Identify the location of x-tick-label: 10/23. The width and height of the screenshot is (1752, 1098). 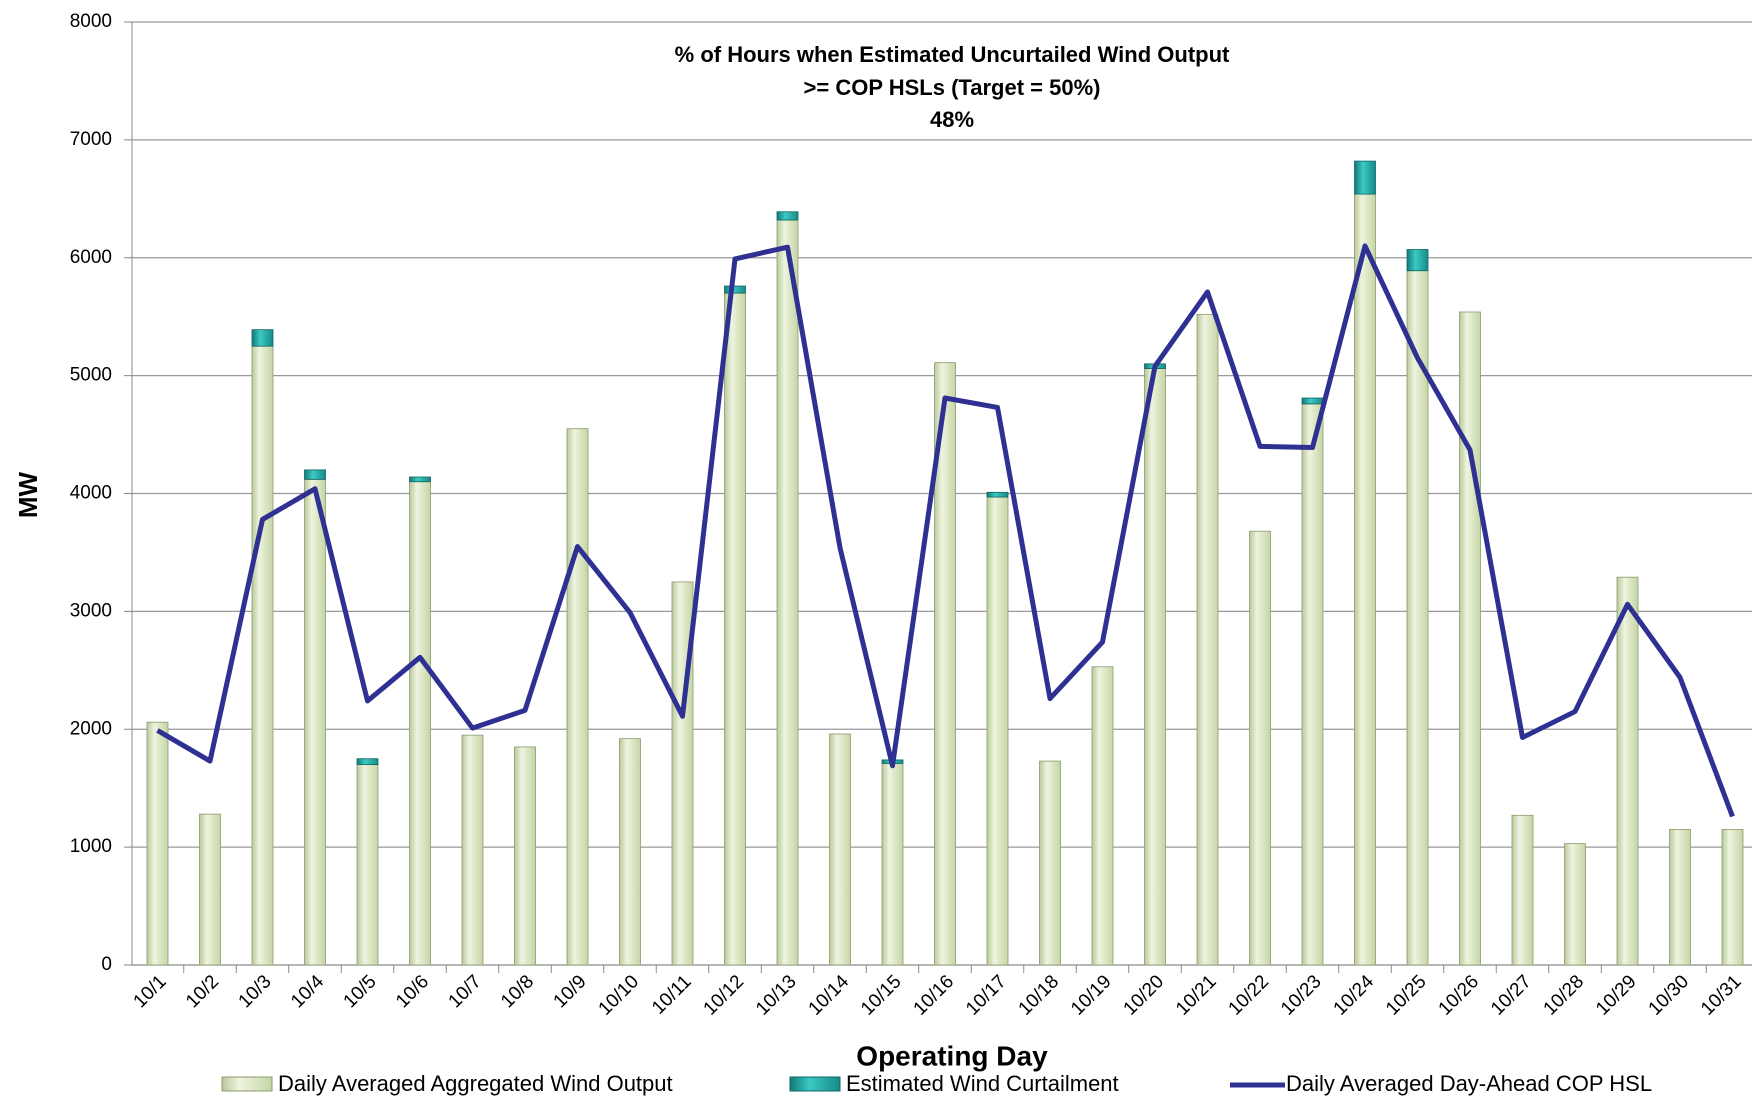
(1301, 995).